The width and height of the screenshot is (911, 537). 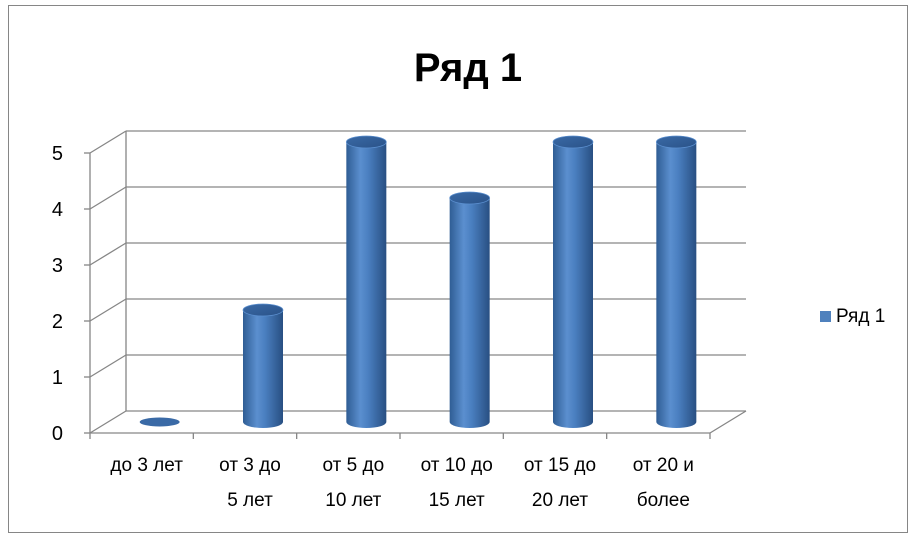 I want to click on x-category-label: от 15 до 20 лет, so click(x=560, y=483).